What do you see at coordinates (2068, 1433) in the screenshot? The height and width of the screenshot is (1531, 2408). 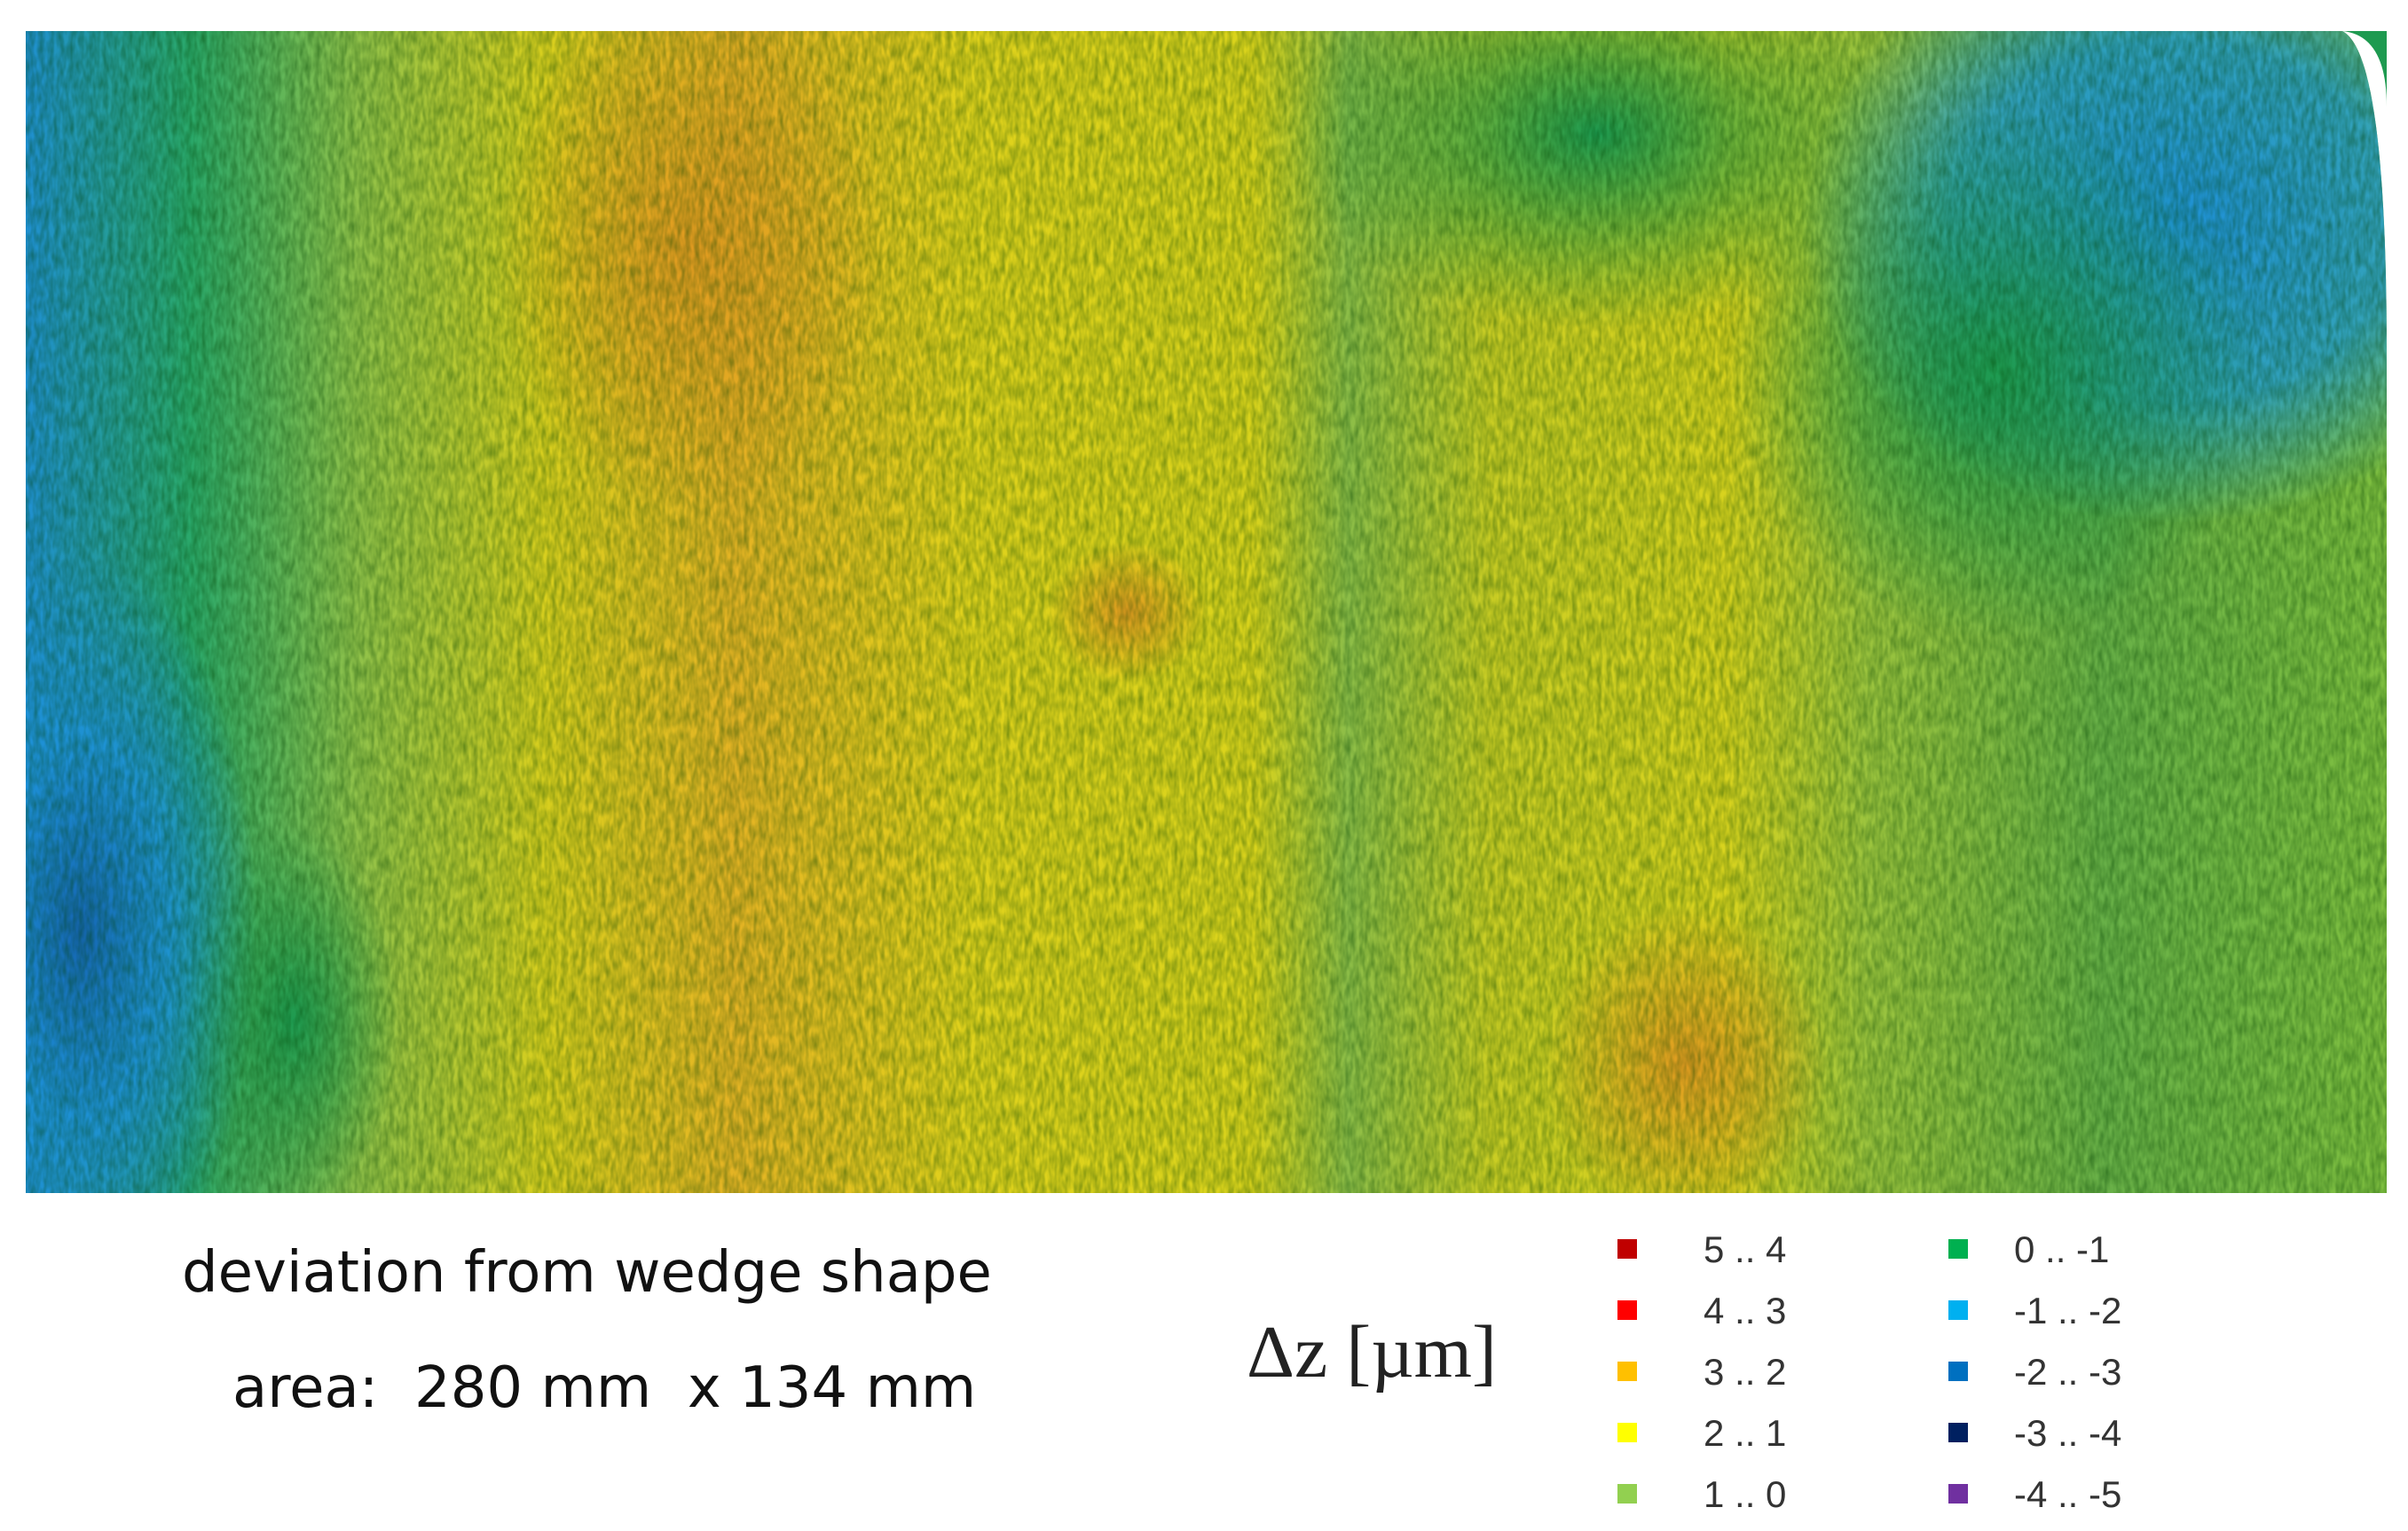 I see `legend-label: -3 .. -4` at bounding box center [2068, 1433].